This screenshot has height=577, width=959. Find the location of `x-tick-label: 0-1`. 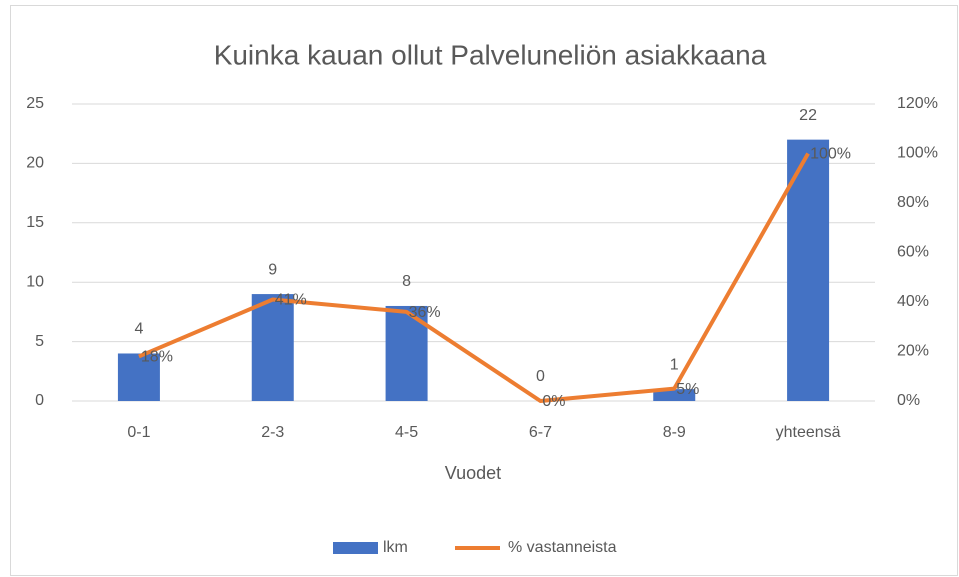

x-tick-label: 0-1 is located at coordinates (138, 432).